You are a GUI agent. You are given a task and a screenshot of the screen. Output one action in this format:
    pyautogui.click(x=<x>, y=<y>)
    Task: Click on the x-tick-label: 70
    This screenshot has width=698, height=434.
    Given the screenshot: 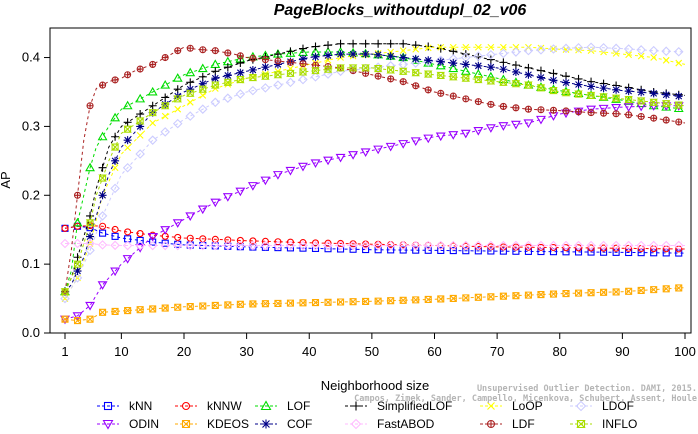 What is the action you would take?
    pyautogui.click(x=497, y=351)
    